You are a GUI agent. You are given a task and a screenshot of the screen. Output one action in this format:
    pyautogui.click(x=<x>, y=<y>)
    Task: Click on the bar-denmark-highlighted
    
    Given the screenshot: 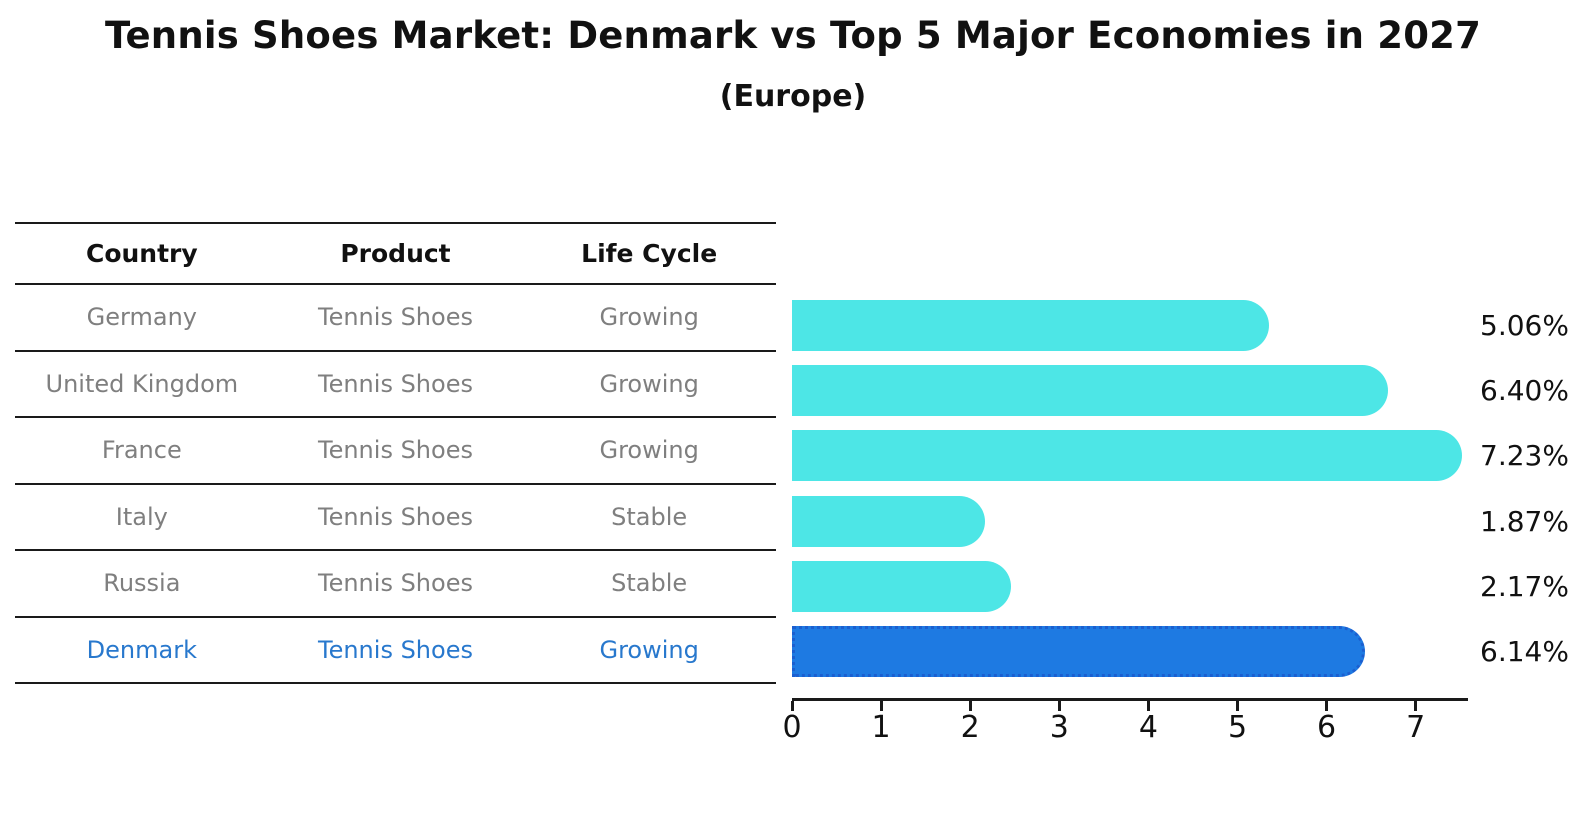 What is the action you would take?
    pyautogui.click(x=1079, y=651)
    